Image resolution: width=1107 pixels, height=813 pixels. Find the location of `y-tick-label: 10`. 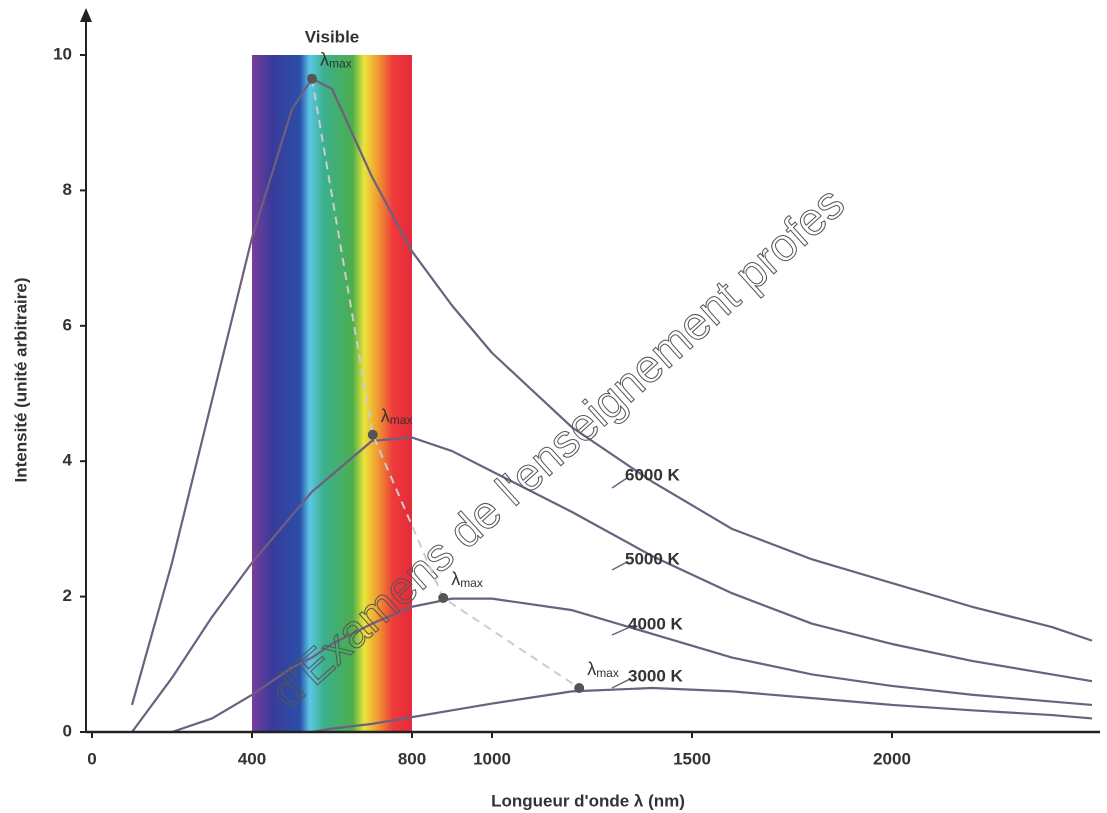

y-tick-label: 10 is located at coordinates (62, 53).